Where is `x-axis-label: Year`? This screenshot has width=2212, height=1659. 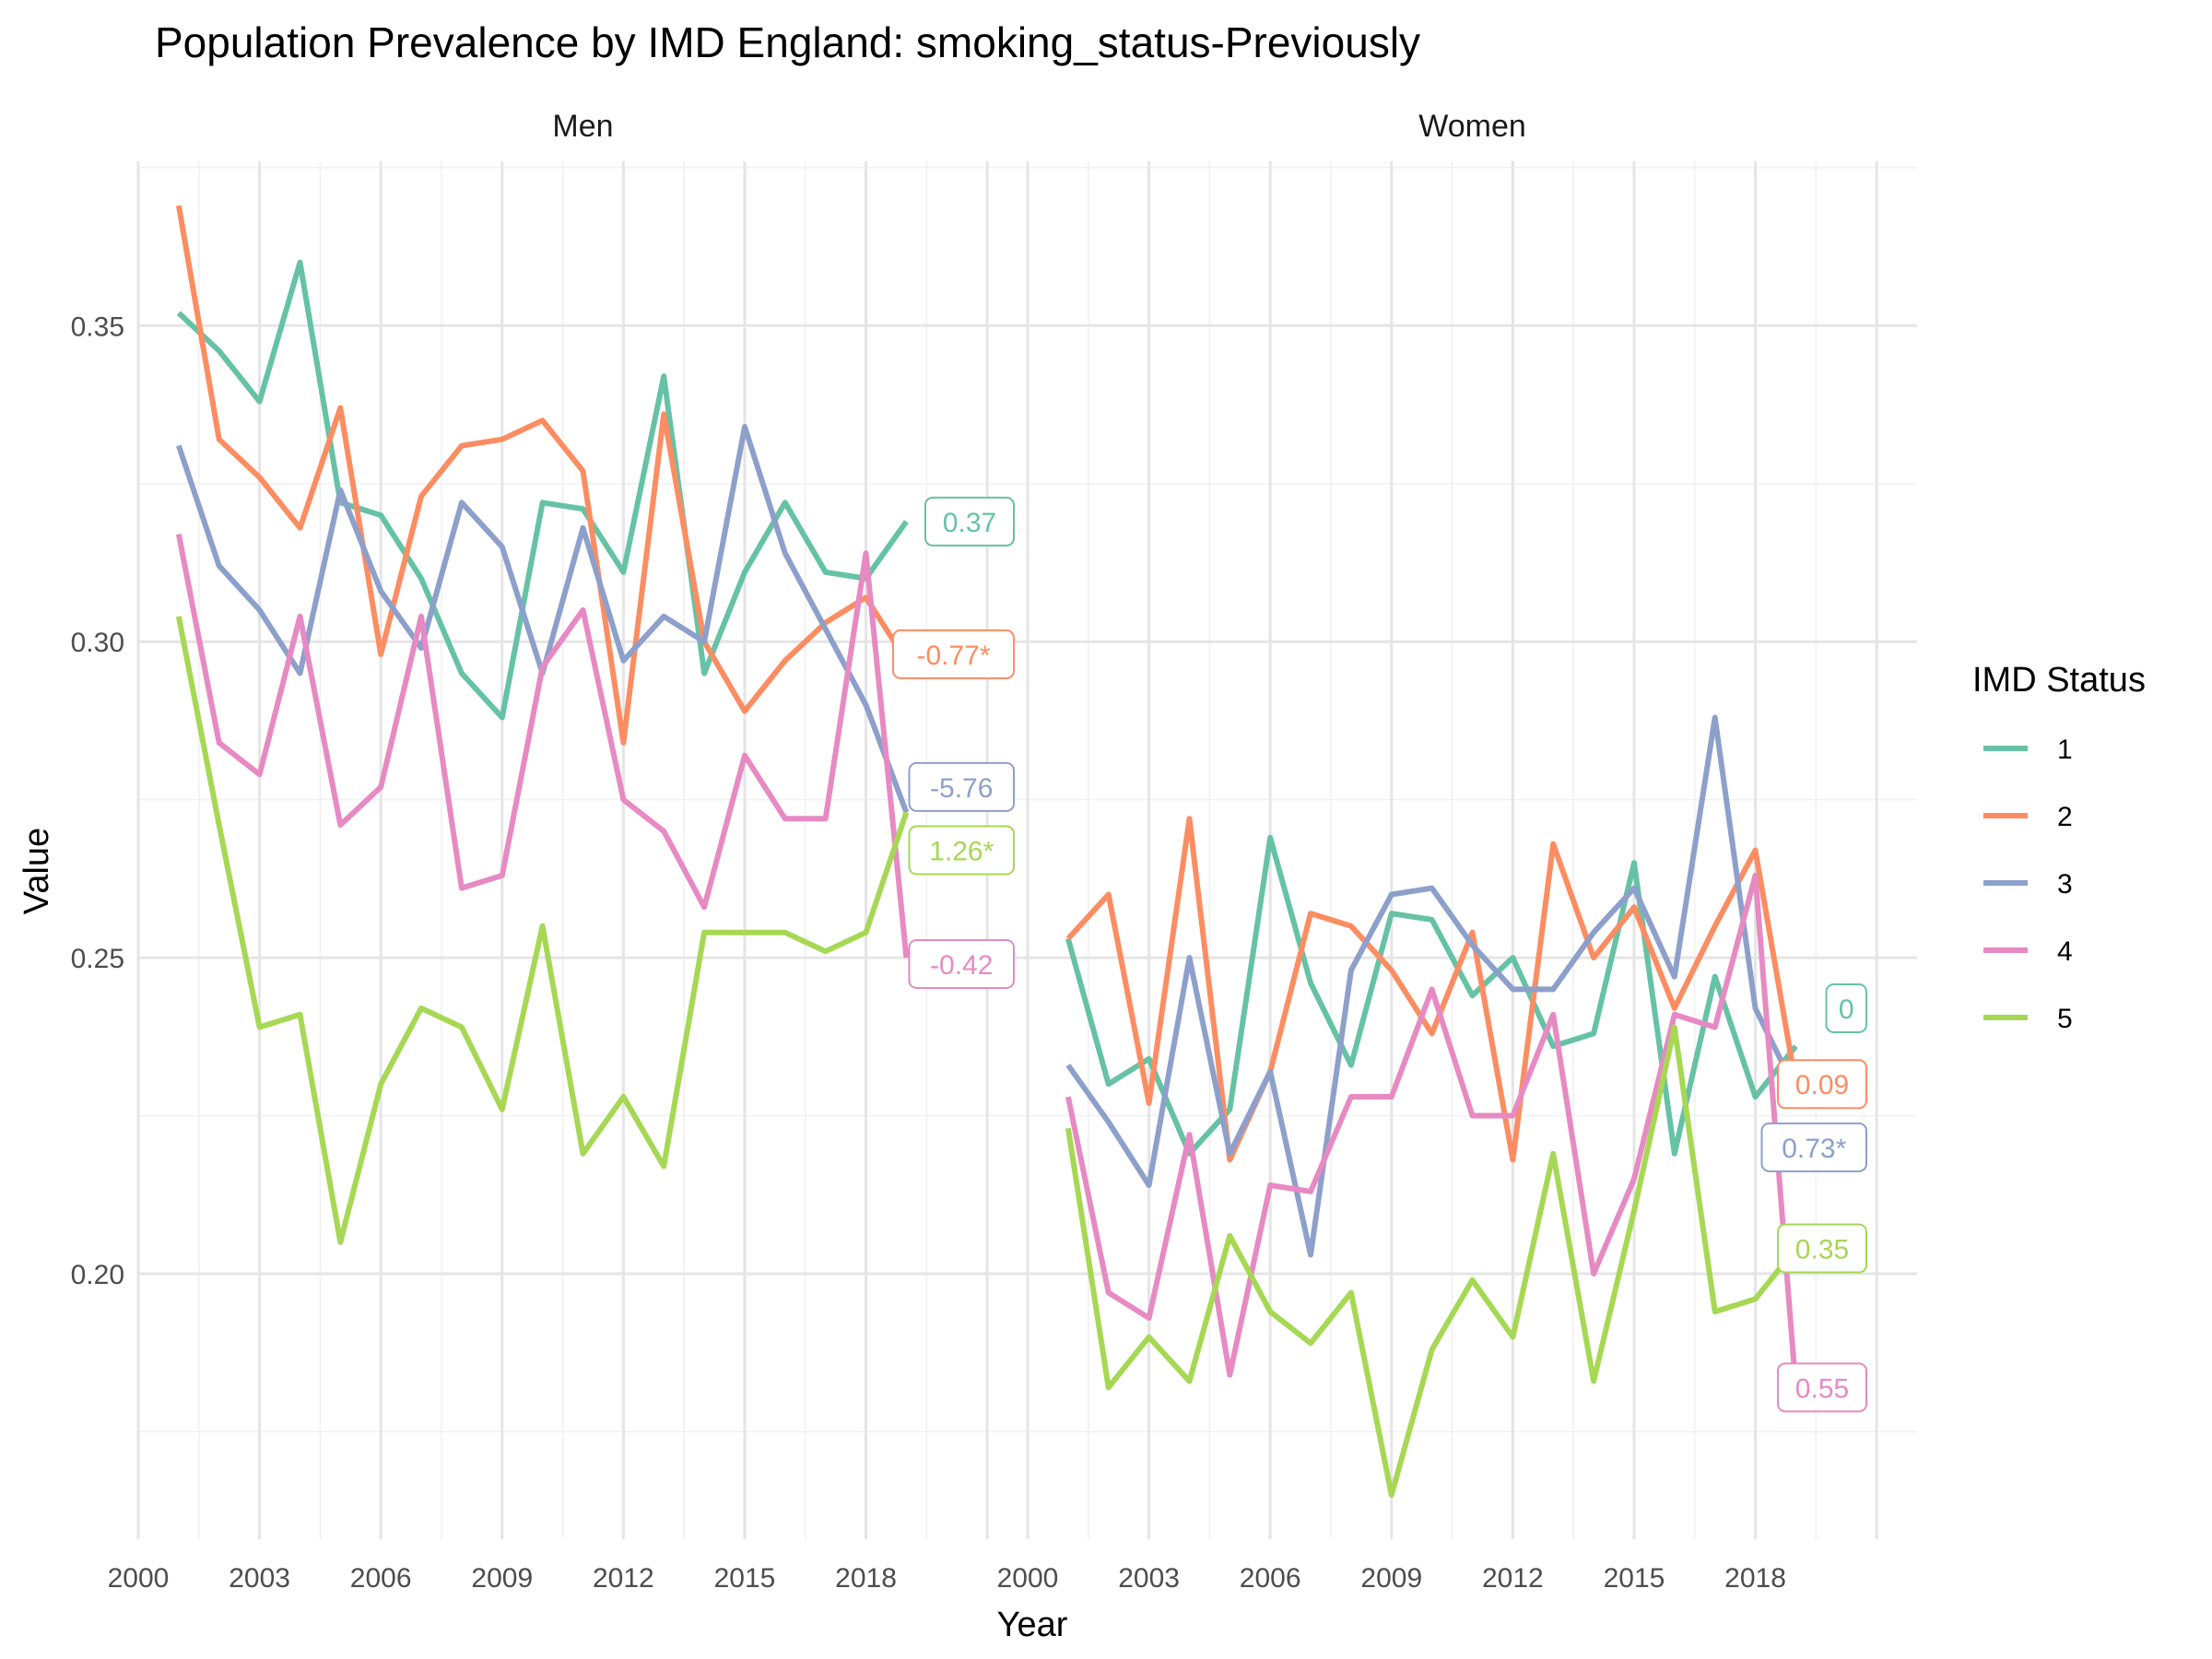 x-axis-label: Year is located at coordinates (1032, 1625).